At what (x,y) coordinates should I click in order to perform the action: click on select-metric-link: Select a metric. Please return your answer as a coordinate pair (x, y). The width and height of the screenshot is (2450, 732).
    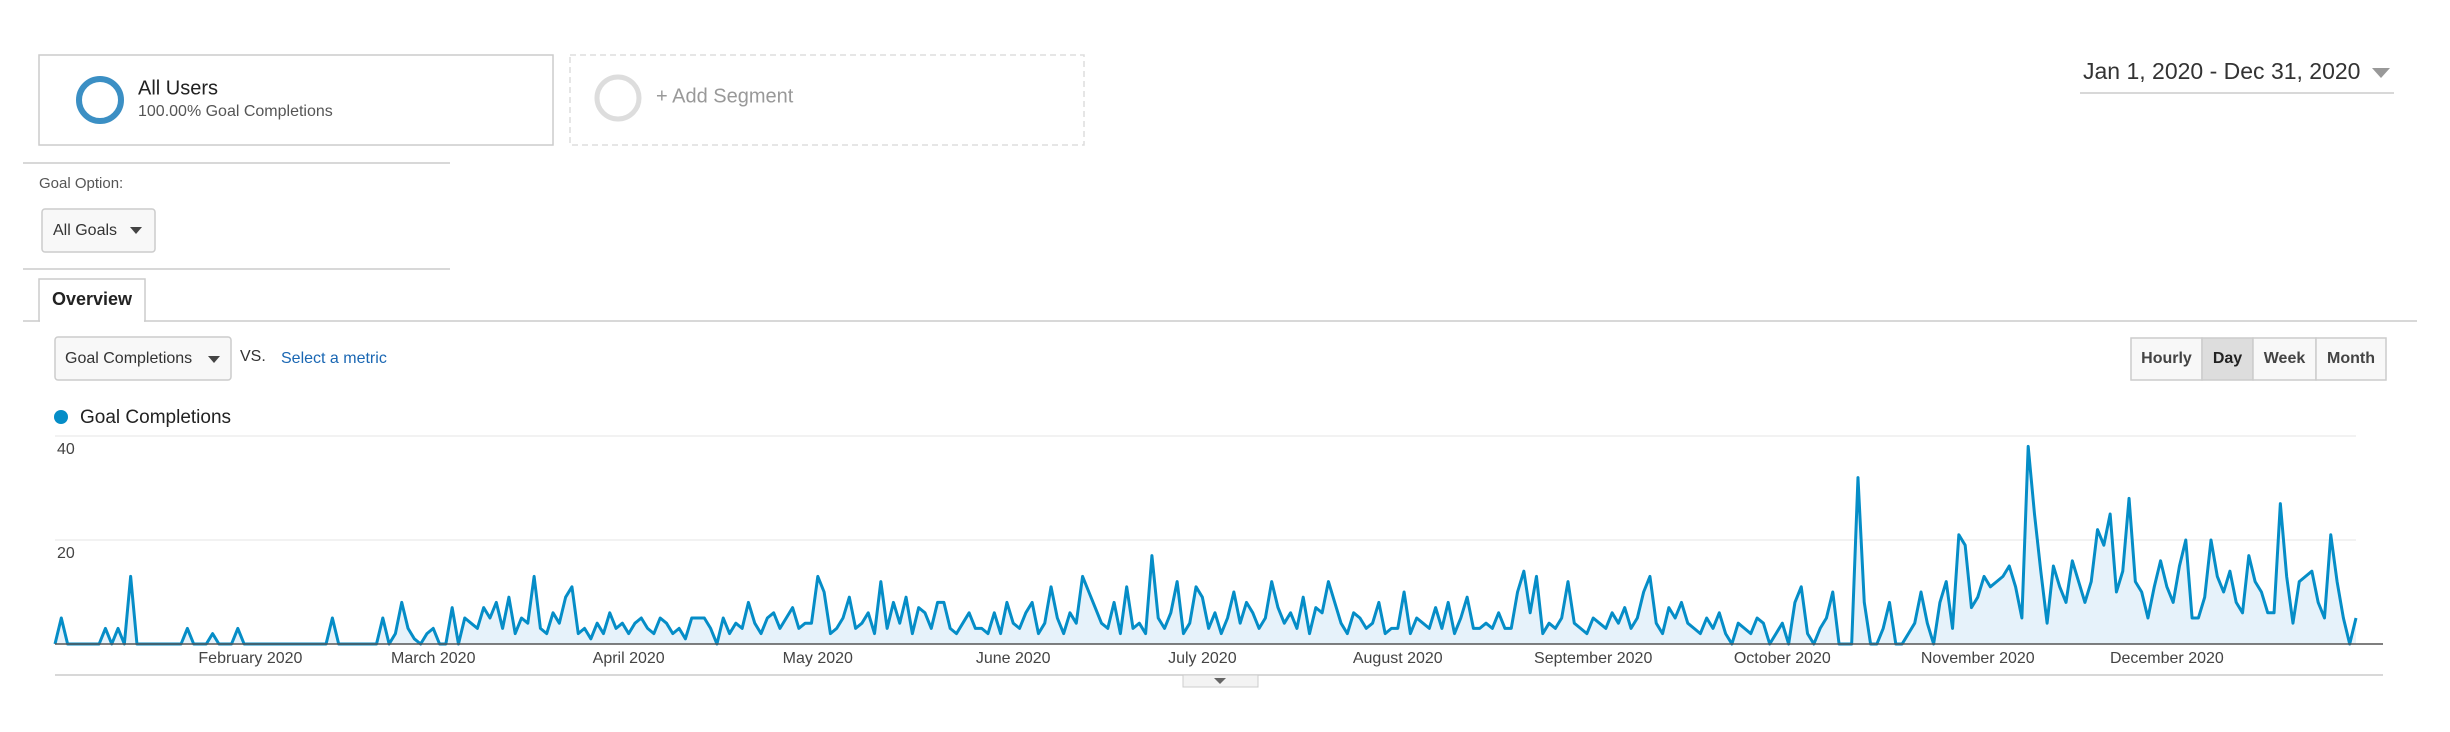
    Looking at the image, I should click on (334, 358).